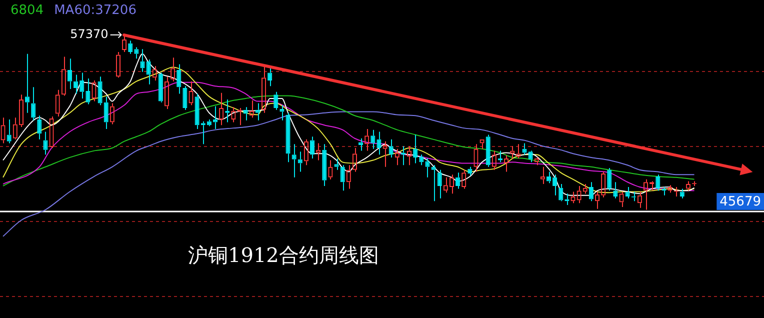 The image size is (764, 318). I want to click on text: MA60:37206, so click(95, 10).